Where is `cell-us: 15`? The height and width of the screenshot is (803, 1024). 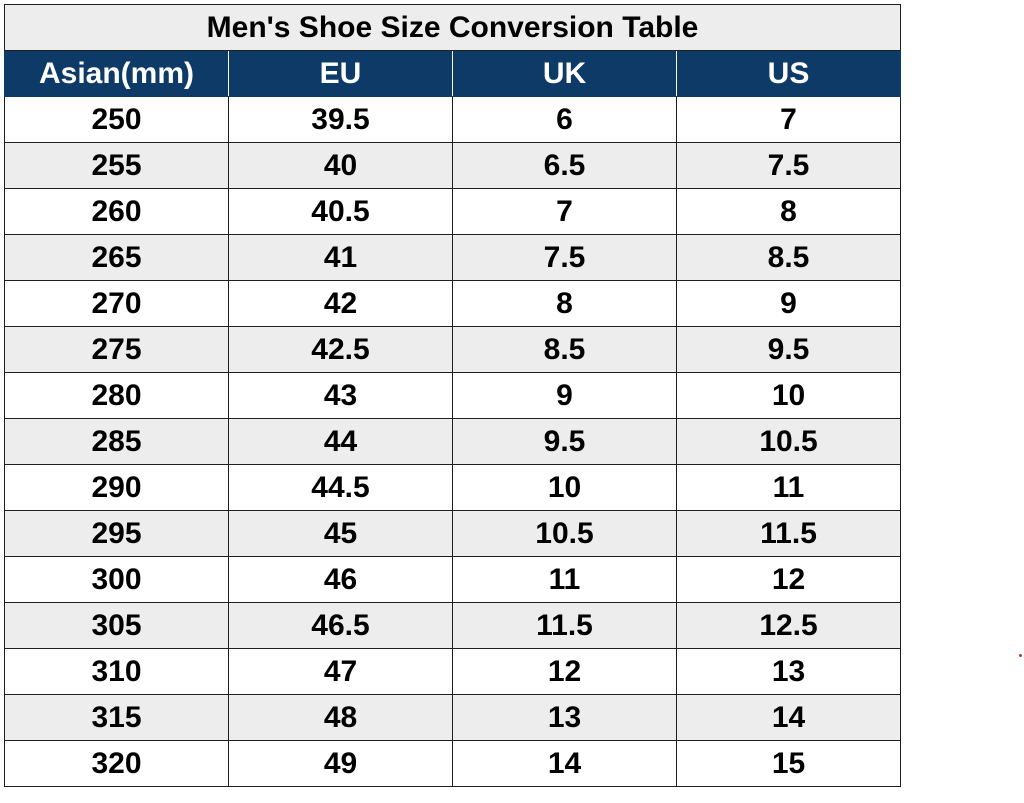 cell-us: 15 is located at coordinates (788, 763).